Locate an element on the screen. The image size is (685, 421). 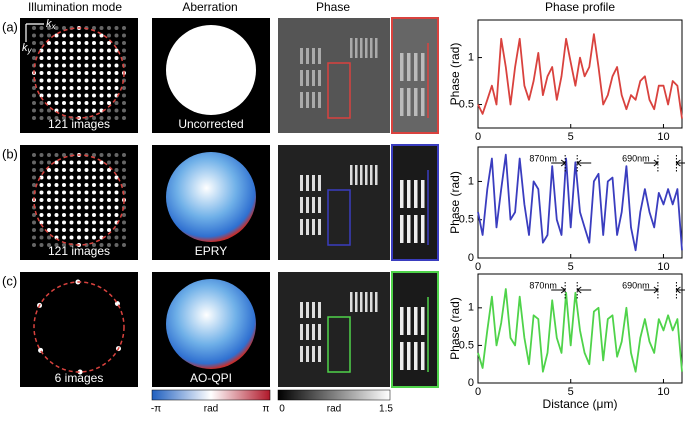
annotation: 870nm is located at coordinates (543, 285).